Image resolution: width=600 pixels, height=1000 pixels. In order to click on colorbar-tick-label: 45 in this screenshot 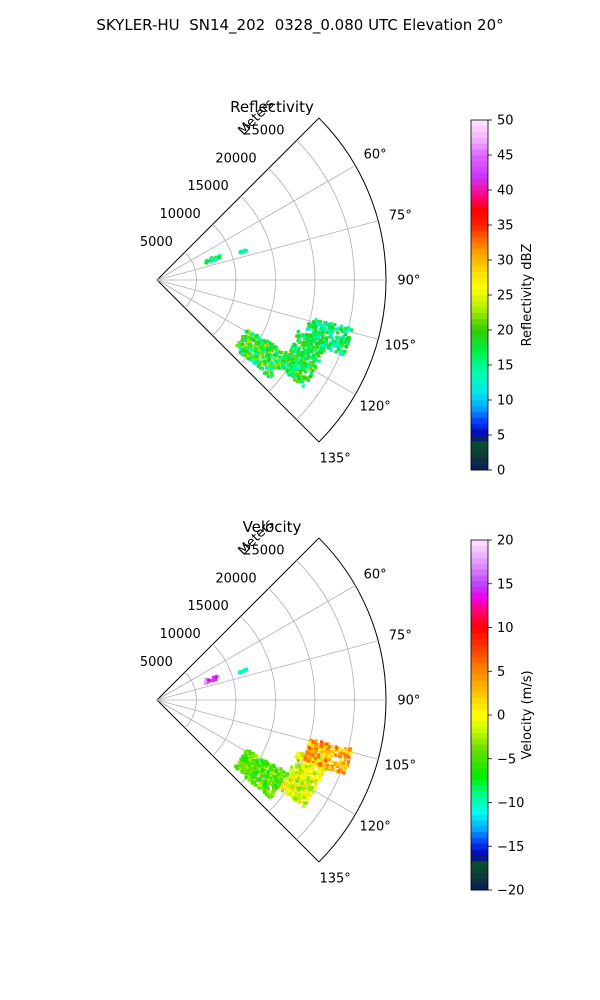, I will do `click(505, 156)`.